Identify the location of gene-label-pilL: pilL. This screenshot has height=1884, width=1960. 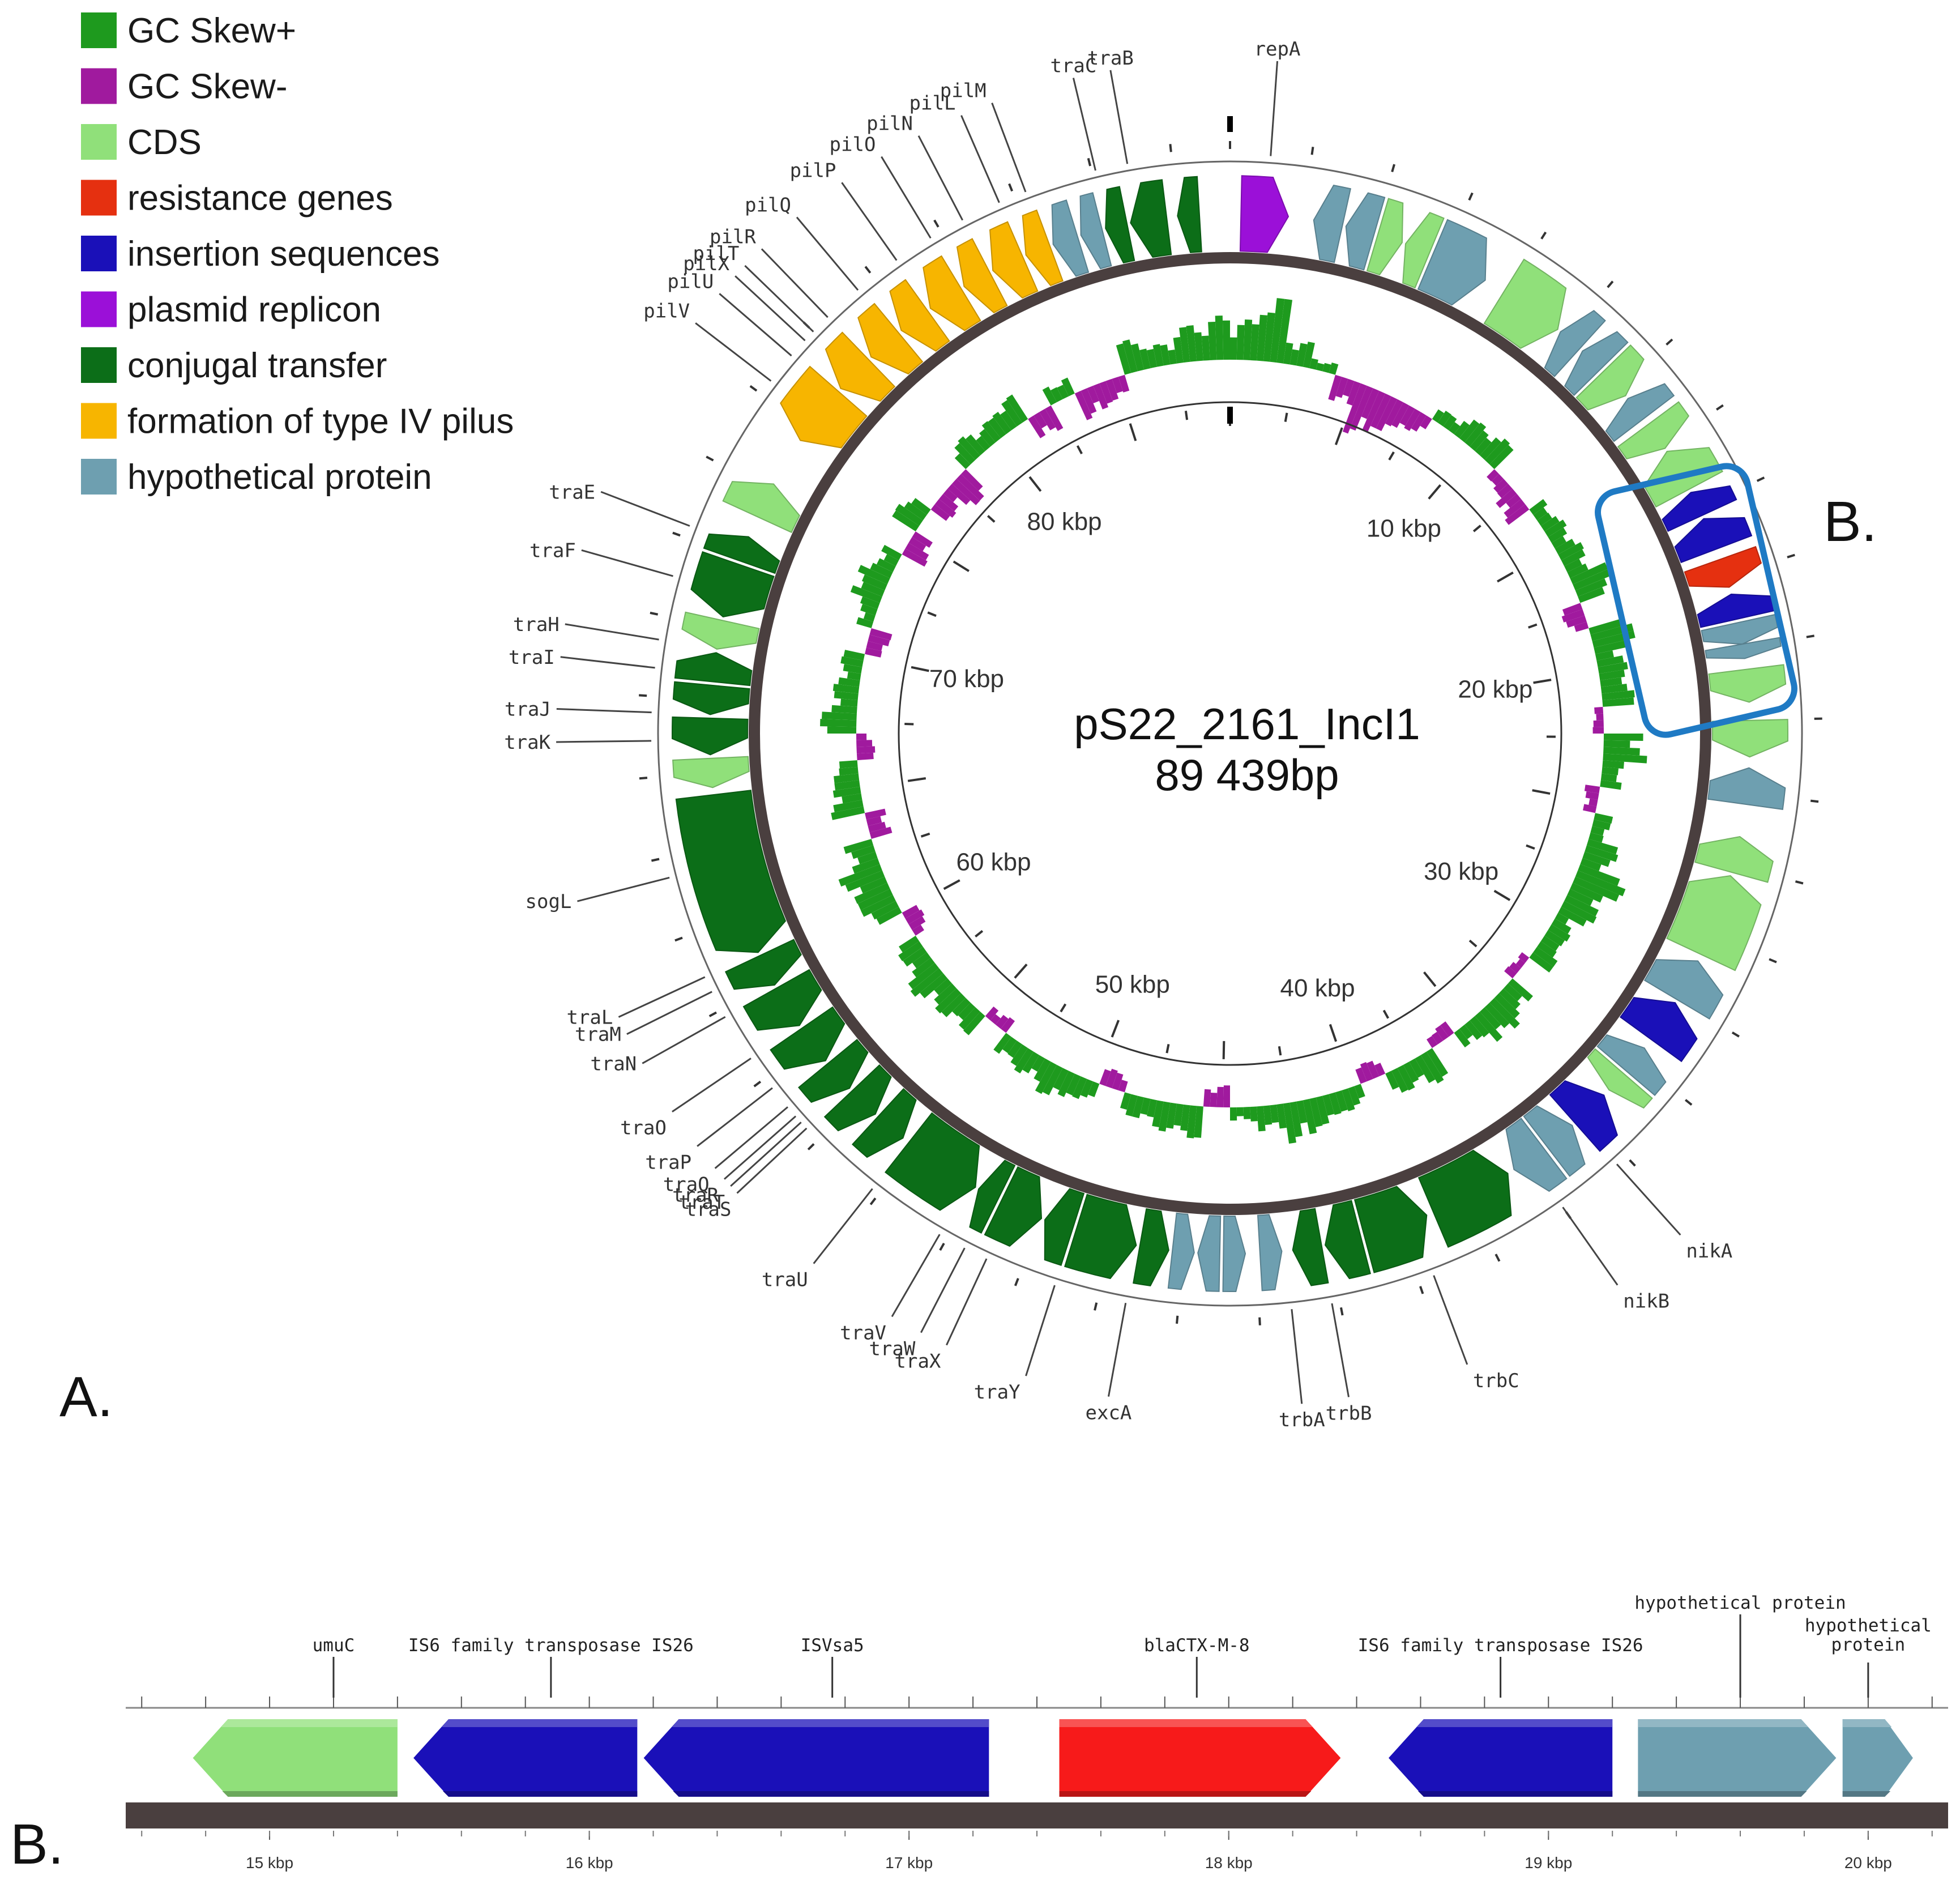
(932, 103).